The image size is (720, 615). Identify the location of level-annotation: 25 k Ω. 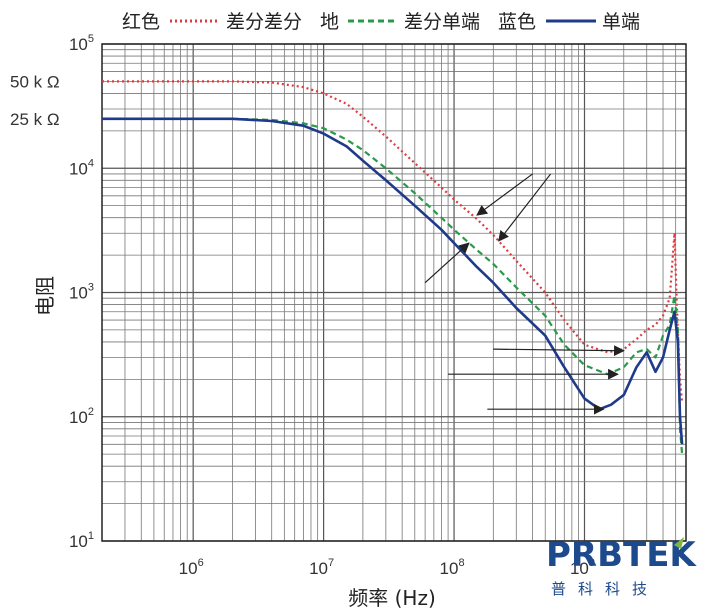
(35, 119).